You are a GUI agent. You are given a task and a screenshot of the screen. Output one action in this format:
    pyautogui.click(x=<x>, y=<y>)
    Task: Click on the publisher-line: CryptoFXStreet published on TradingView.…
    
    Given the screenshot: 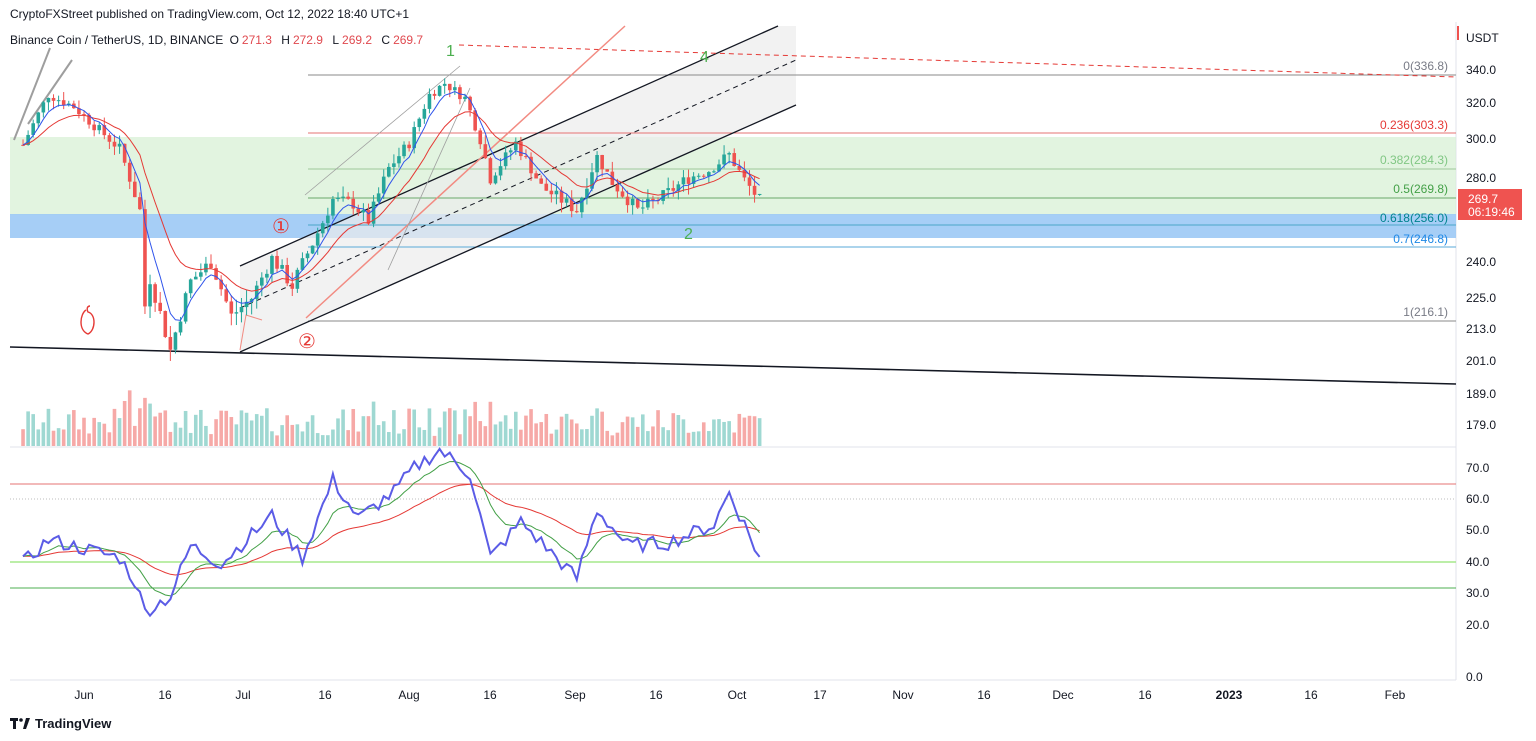 What is the action you would take?
    pyautogui.click(x=209, y=14)
    